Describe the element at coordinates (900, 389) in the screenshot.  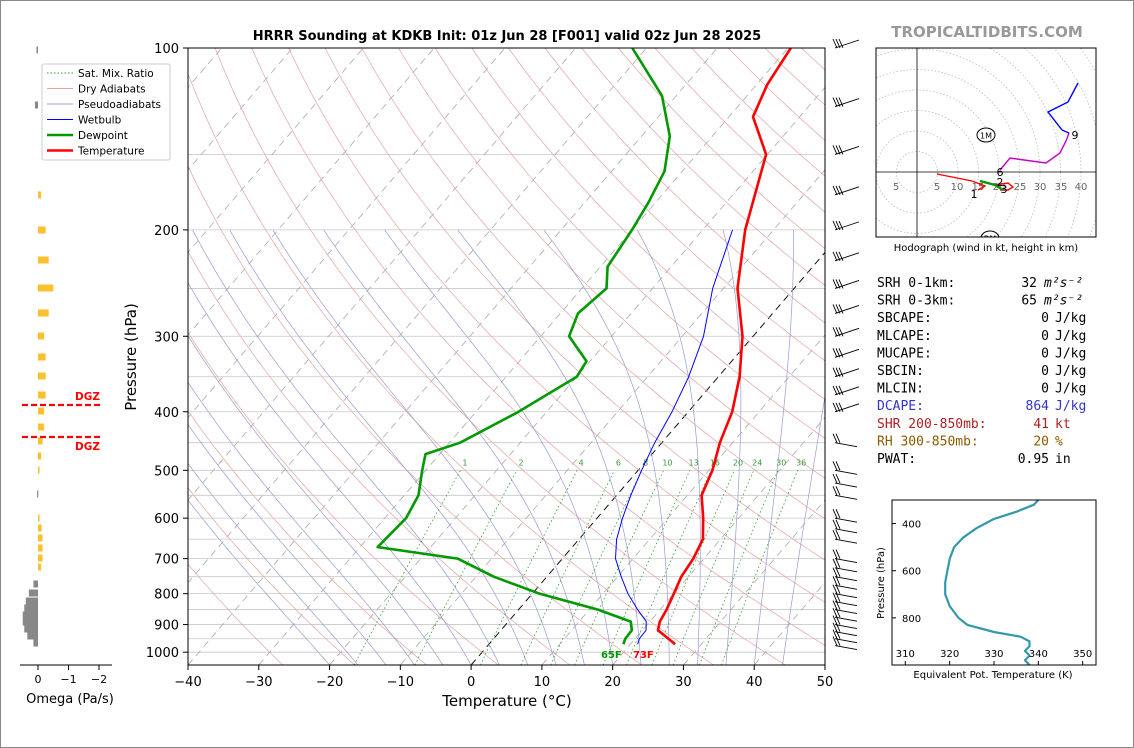
I see `stat-label: MLCIN:` at that location.